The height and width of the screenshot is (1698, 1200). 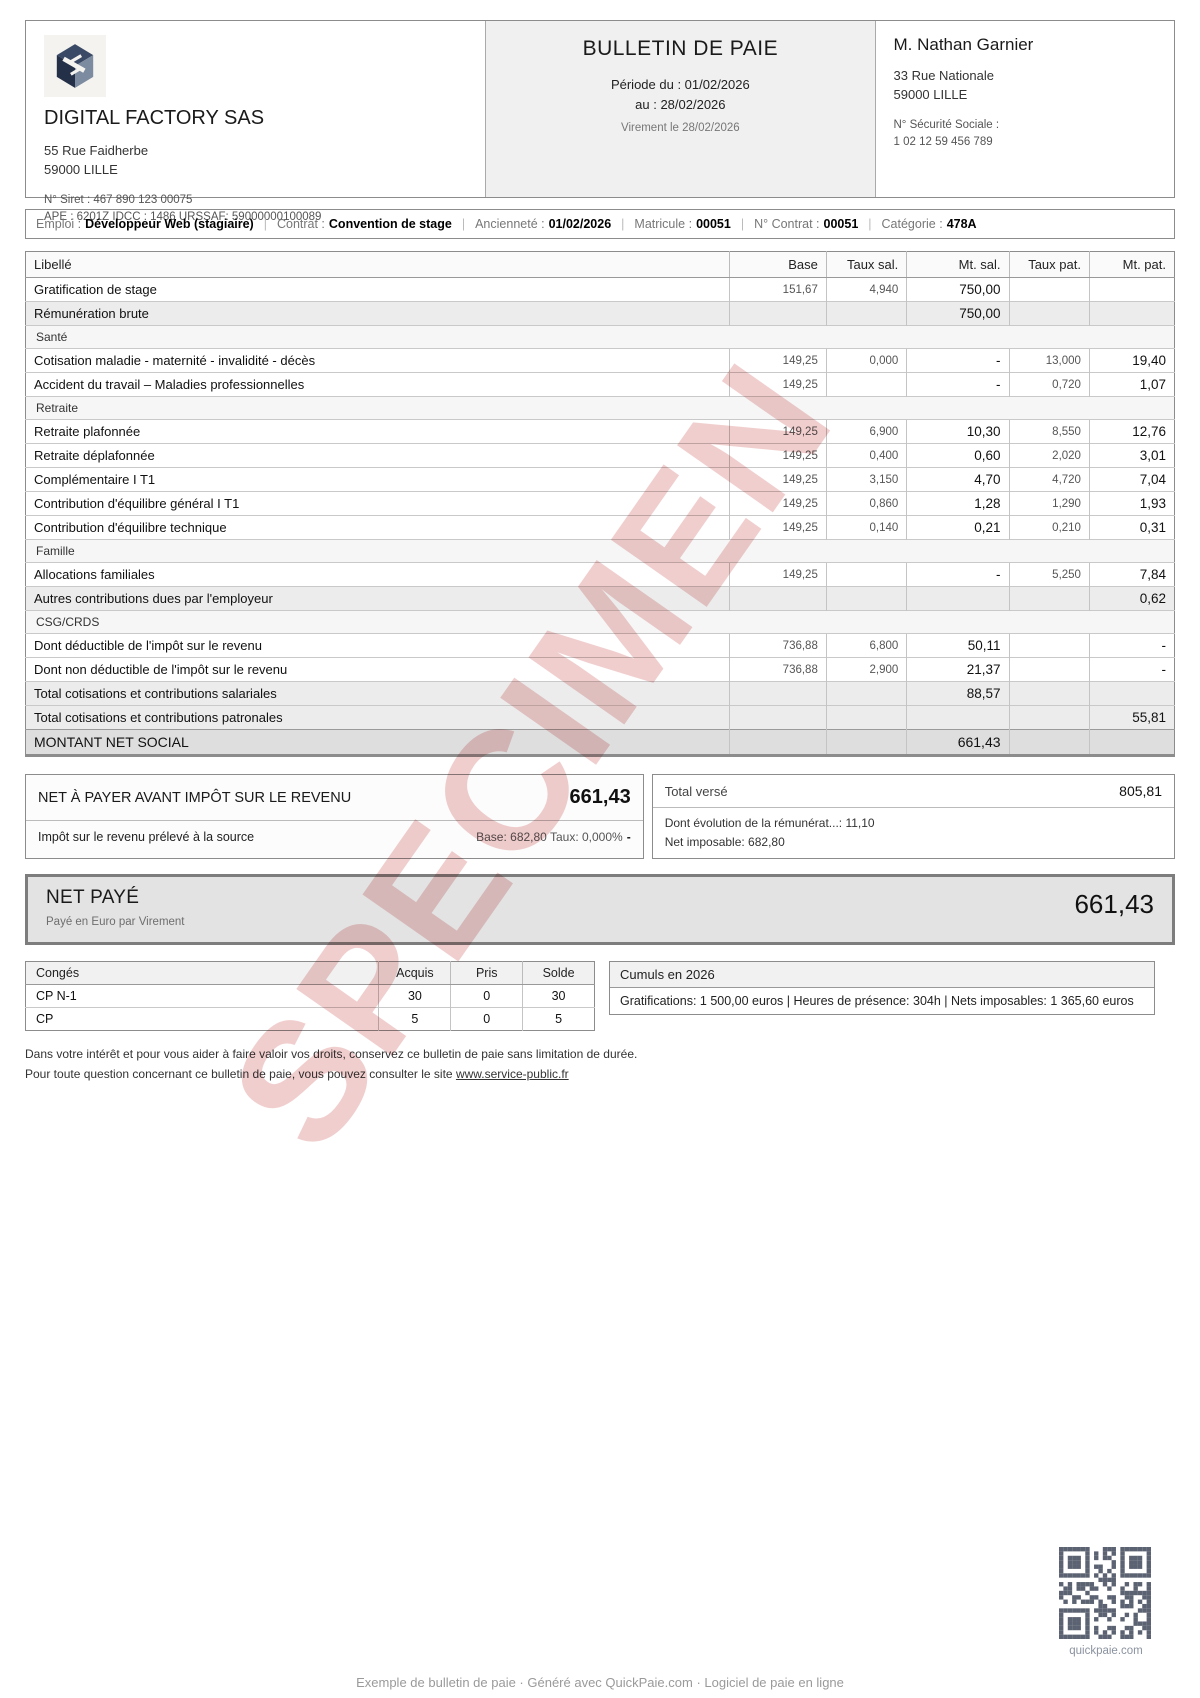 I want to click on cell-taux-pat: 0,210, so click(x=1049, y=527).